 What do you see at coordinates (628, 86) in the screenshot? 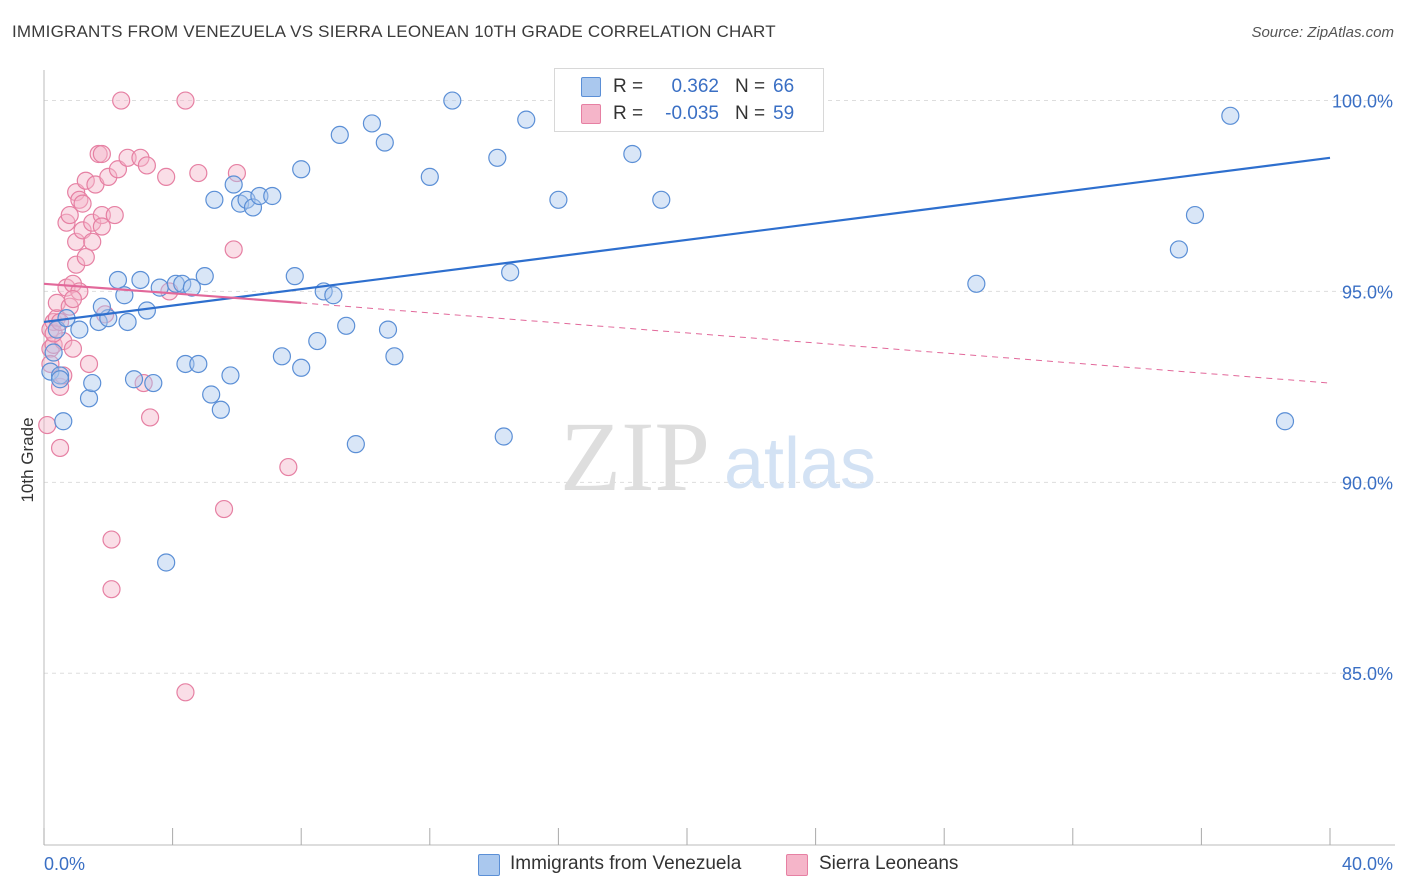
I see `legend-r-label: R =` at bounding box center [628, 86].